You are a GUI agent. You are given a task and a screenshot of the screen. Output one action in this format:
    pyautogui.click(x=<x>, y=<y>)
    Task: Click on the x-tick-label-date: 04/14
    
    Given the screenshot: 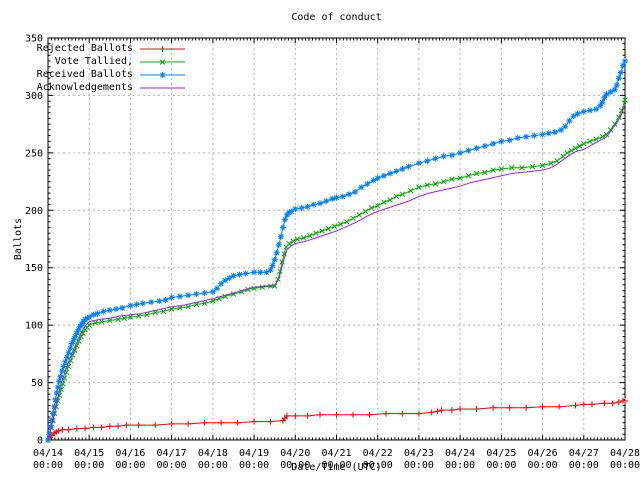 What is the action you would take?
    pyautogui.click(x=48, y=453)
    